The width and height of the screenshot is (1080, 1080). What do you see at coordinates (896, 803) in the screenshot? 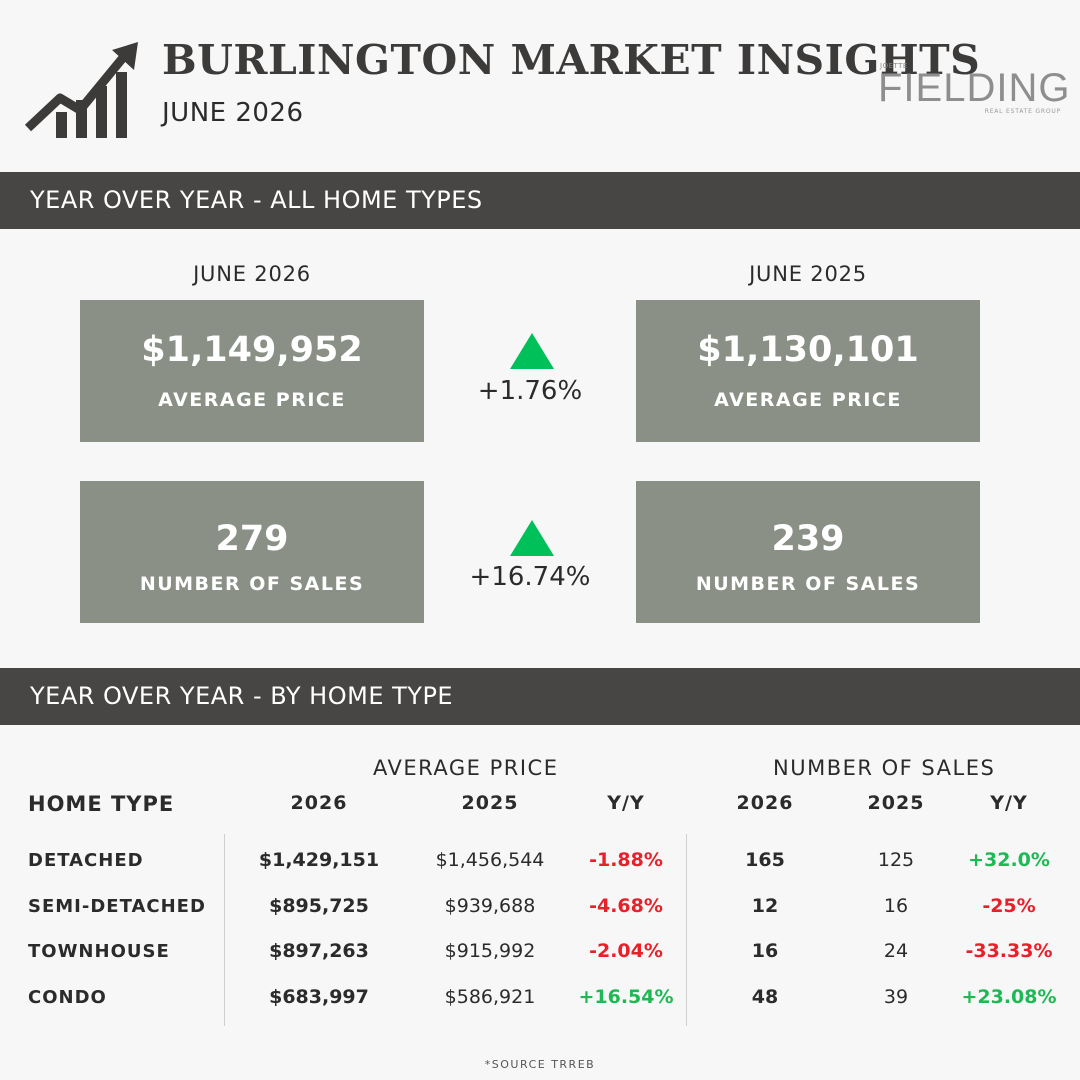
I see `col-sales-2025: 2025` at bounding box center [896, 803].